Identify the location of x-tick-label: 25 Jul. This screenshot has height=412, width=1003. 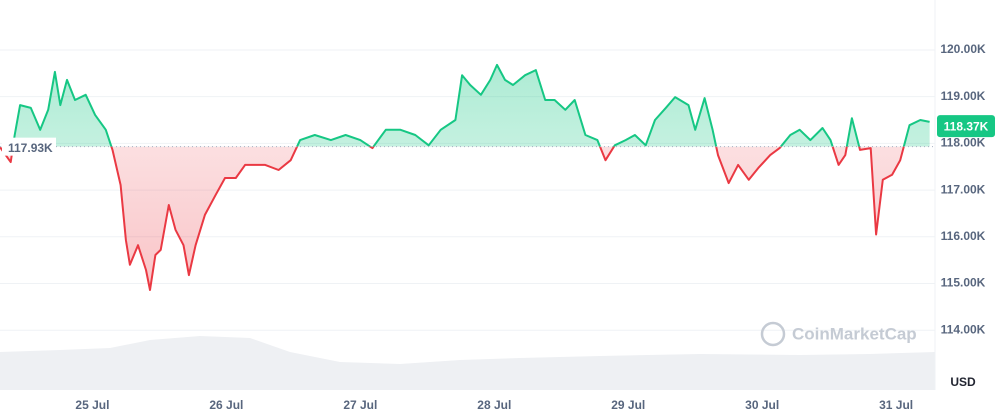
(92, 405).